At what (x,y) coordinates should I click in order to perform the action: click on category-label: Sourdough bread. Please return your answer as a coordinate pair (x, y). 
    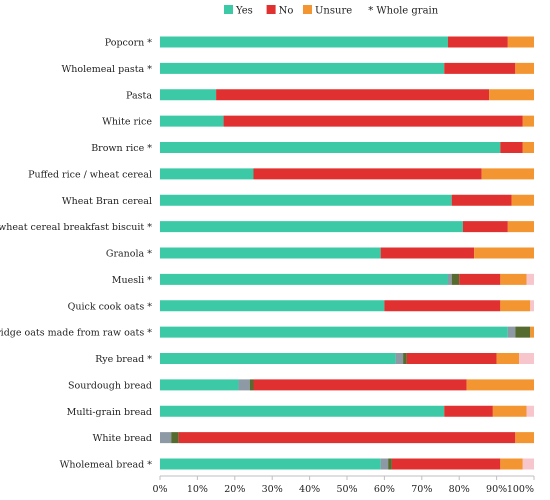
    Looking at the image, I should click on (110, 385).